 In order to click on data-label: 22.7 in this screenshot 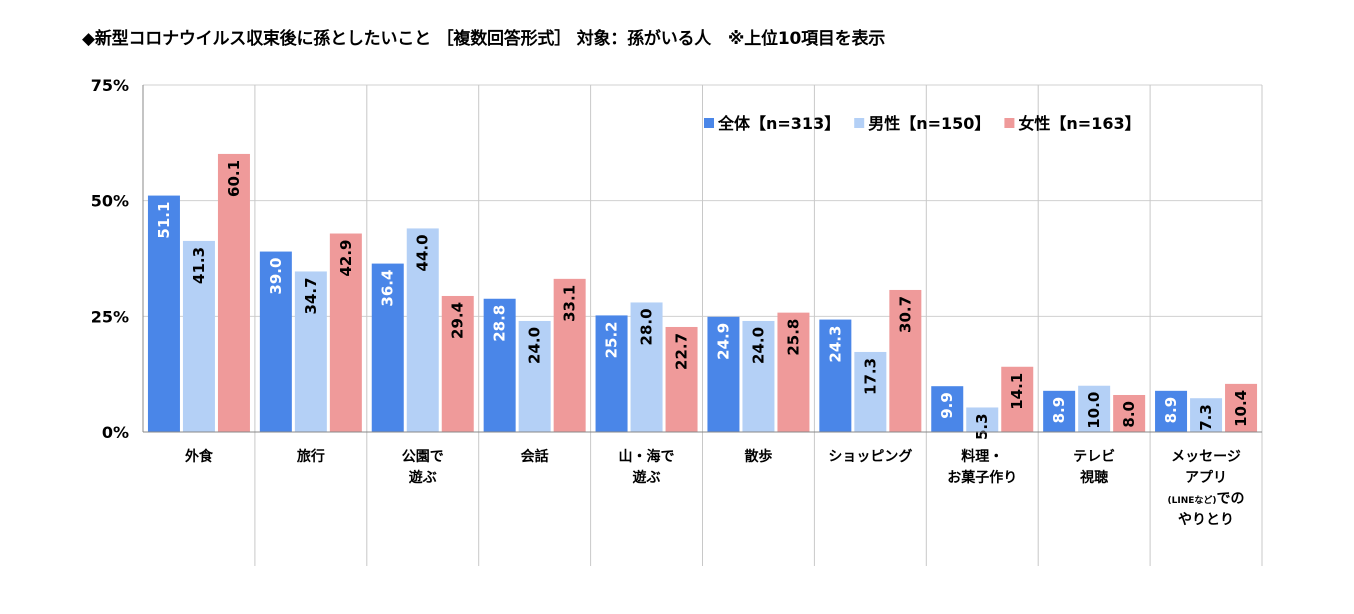, I will do `click(682, 351)`.